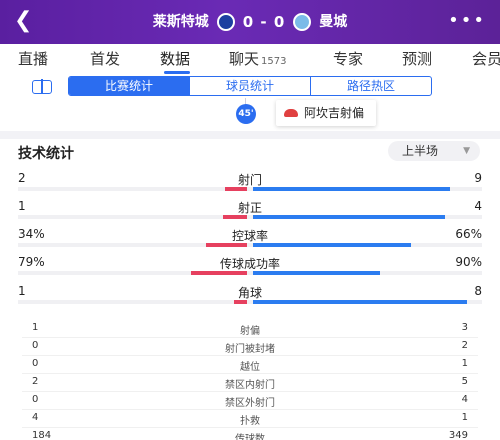  I want to click on period-dropdown: 上半场 ▼, so click(434, 151).